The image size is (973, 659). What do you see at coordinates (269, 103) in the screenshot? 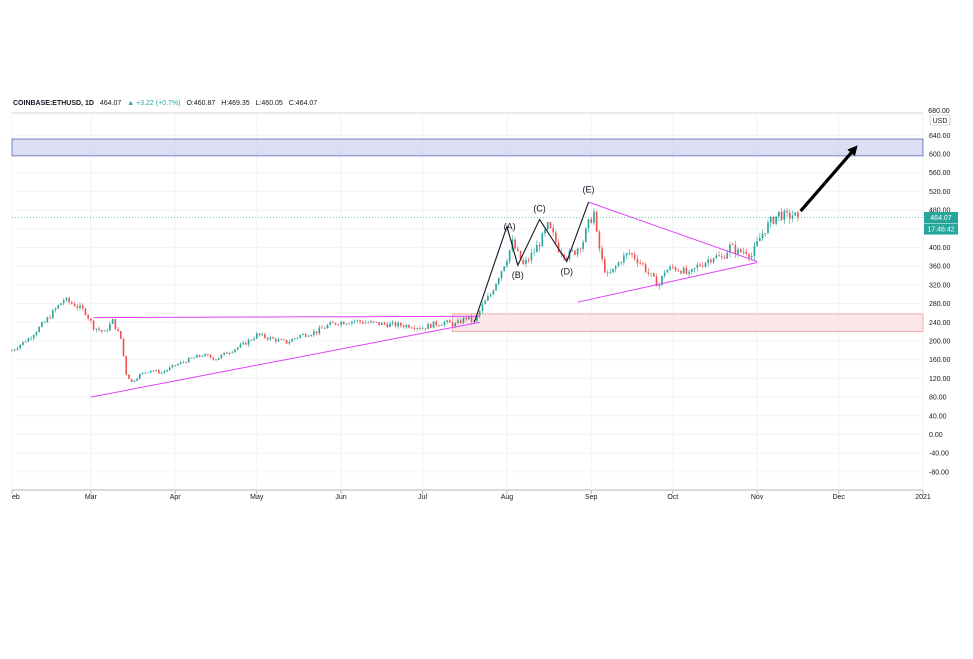
I see `legend-low: L:460.05` at bounding box center [269, 103].